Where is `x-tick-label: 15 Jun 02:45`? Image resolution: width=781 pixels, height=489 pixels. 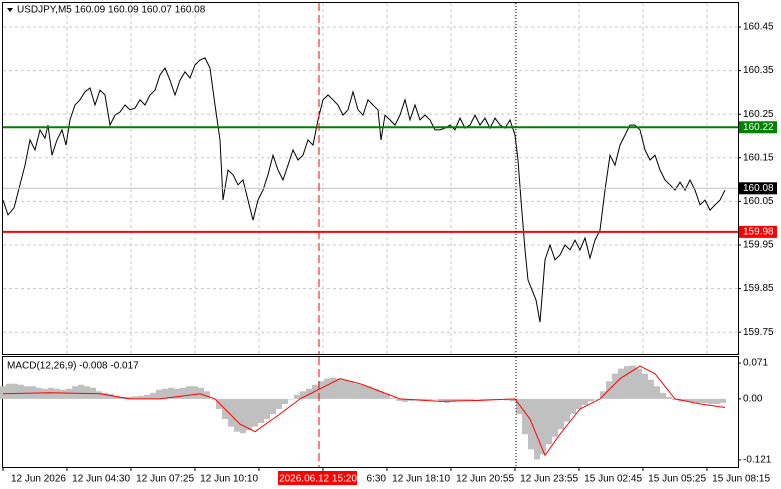
x-tick-label: 15 Jun 02:45 is located at coordinates (613, 479).